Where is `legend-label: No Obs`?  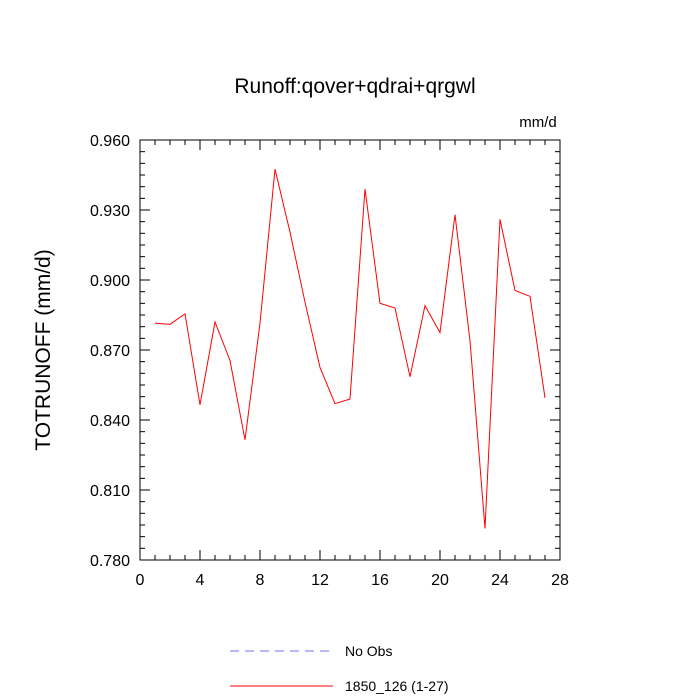 legend-label: No Obs is located at coordinates (368, 651).